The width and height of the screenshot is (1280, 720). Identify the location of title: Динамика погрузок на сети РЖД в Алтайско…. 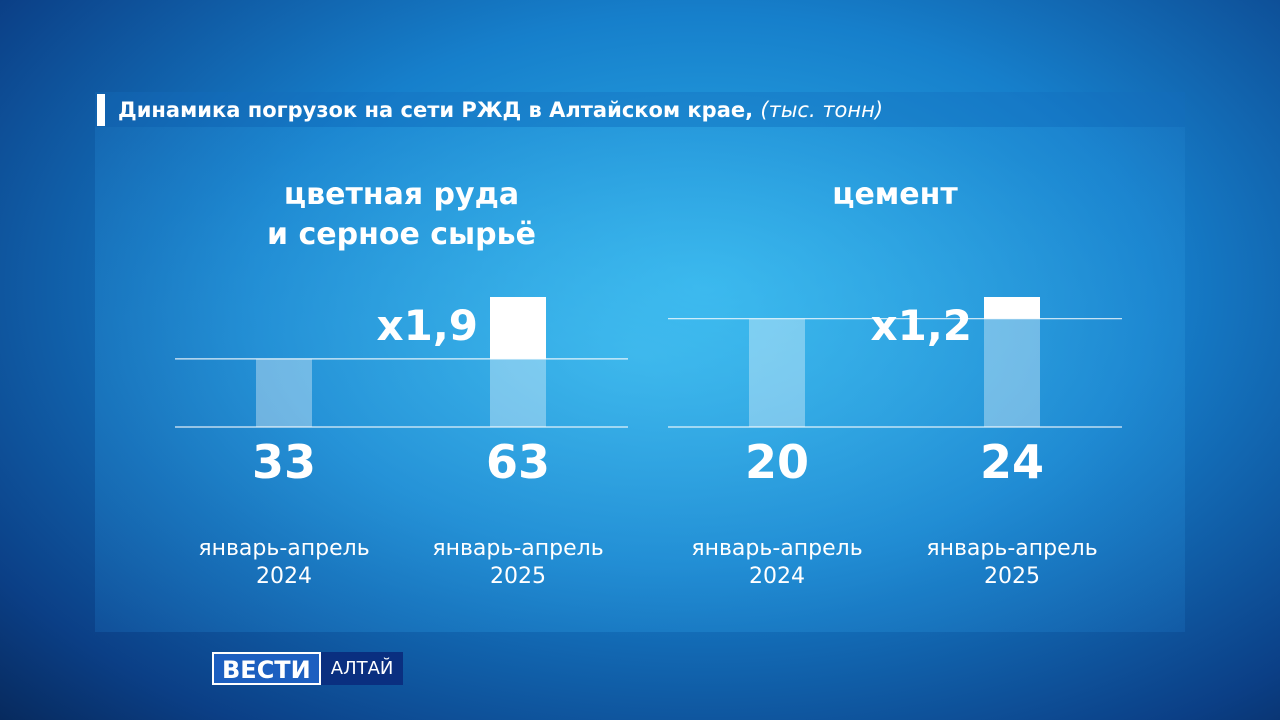
(500, 110).